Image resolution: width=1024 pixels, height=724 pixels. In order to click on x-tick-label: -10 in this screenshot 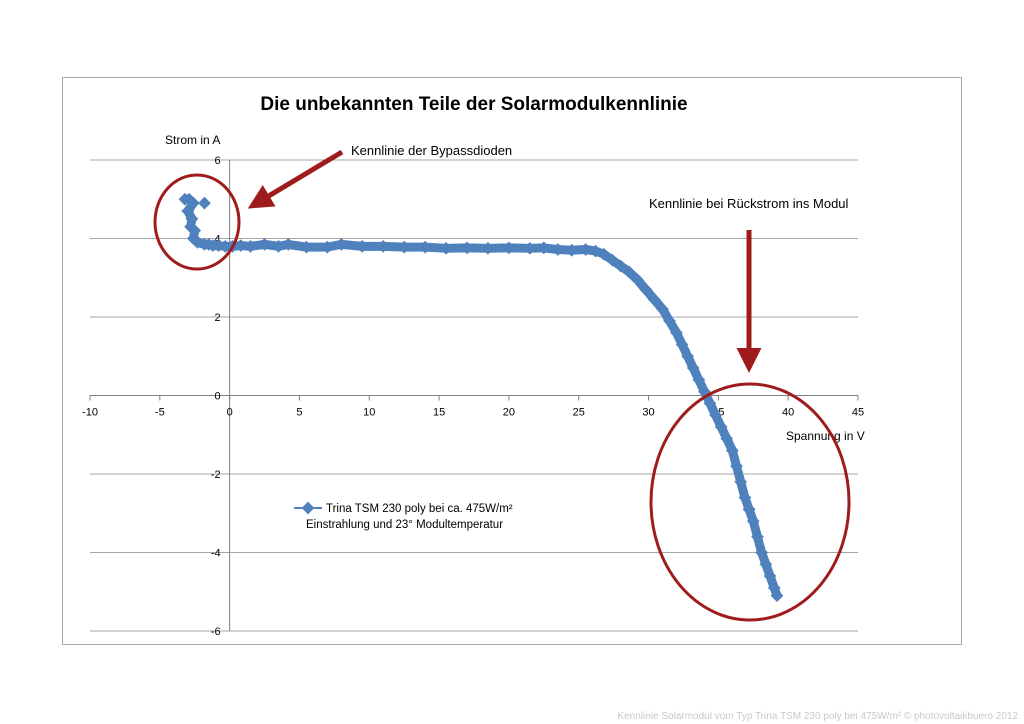, I will do `click(90, 413)`.